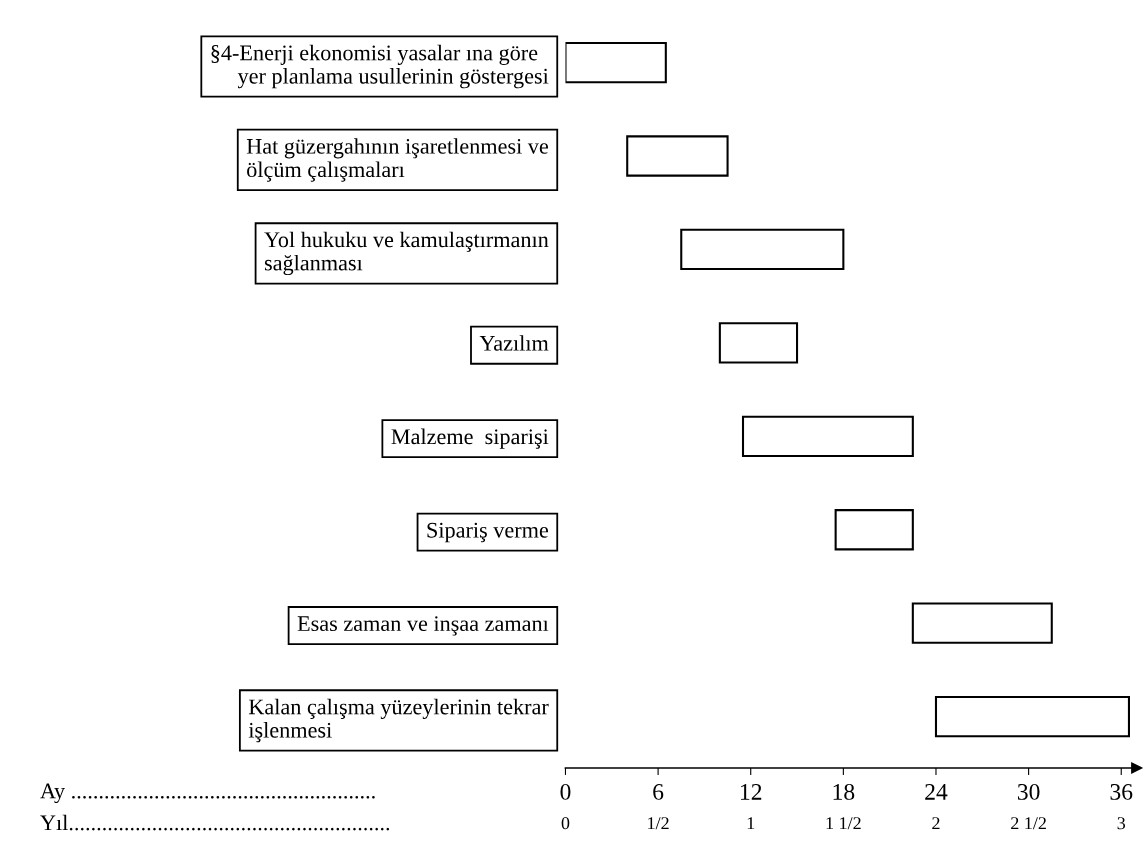 The height and width of the screenshot is (860, 1147). What do you see at coordinates (1028, 791) in the screenshot?
I see `x-tick-label: 30` at bounding box center [1028, 791].